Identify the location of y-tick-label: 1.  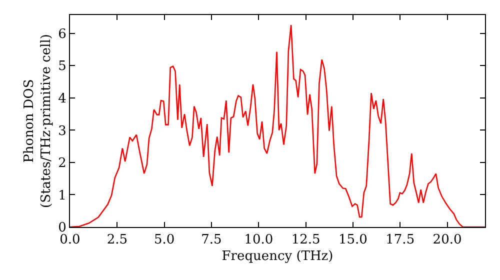
(62, 196).